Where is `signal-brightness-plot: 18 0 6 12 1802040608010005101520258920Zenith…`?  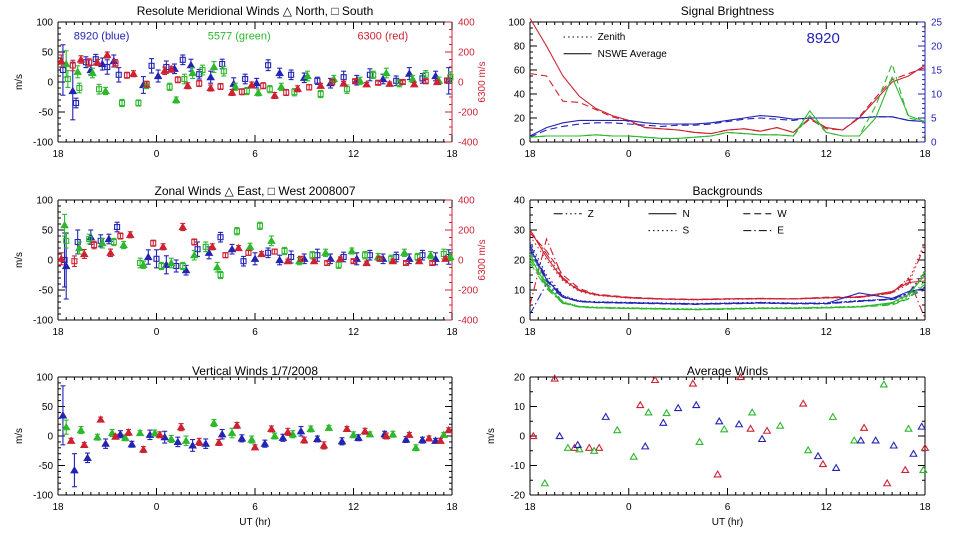 signal-brightness-plot: 18 0 6 12 1802040608010005101520258920Zenith… is located at coordinates (725, 89).